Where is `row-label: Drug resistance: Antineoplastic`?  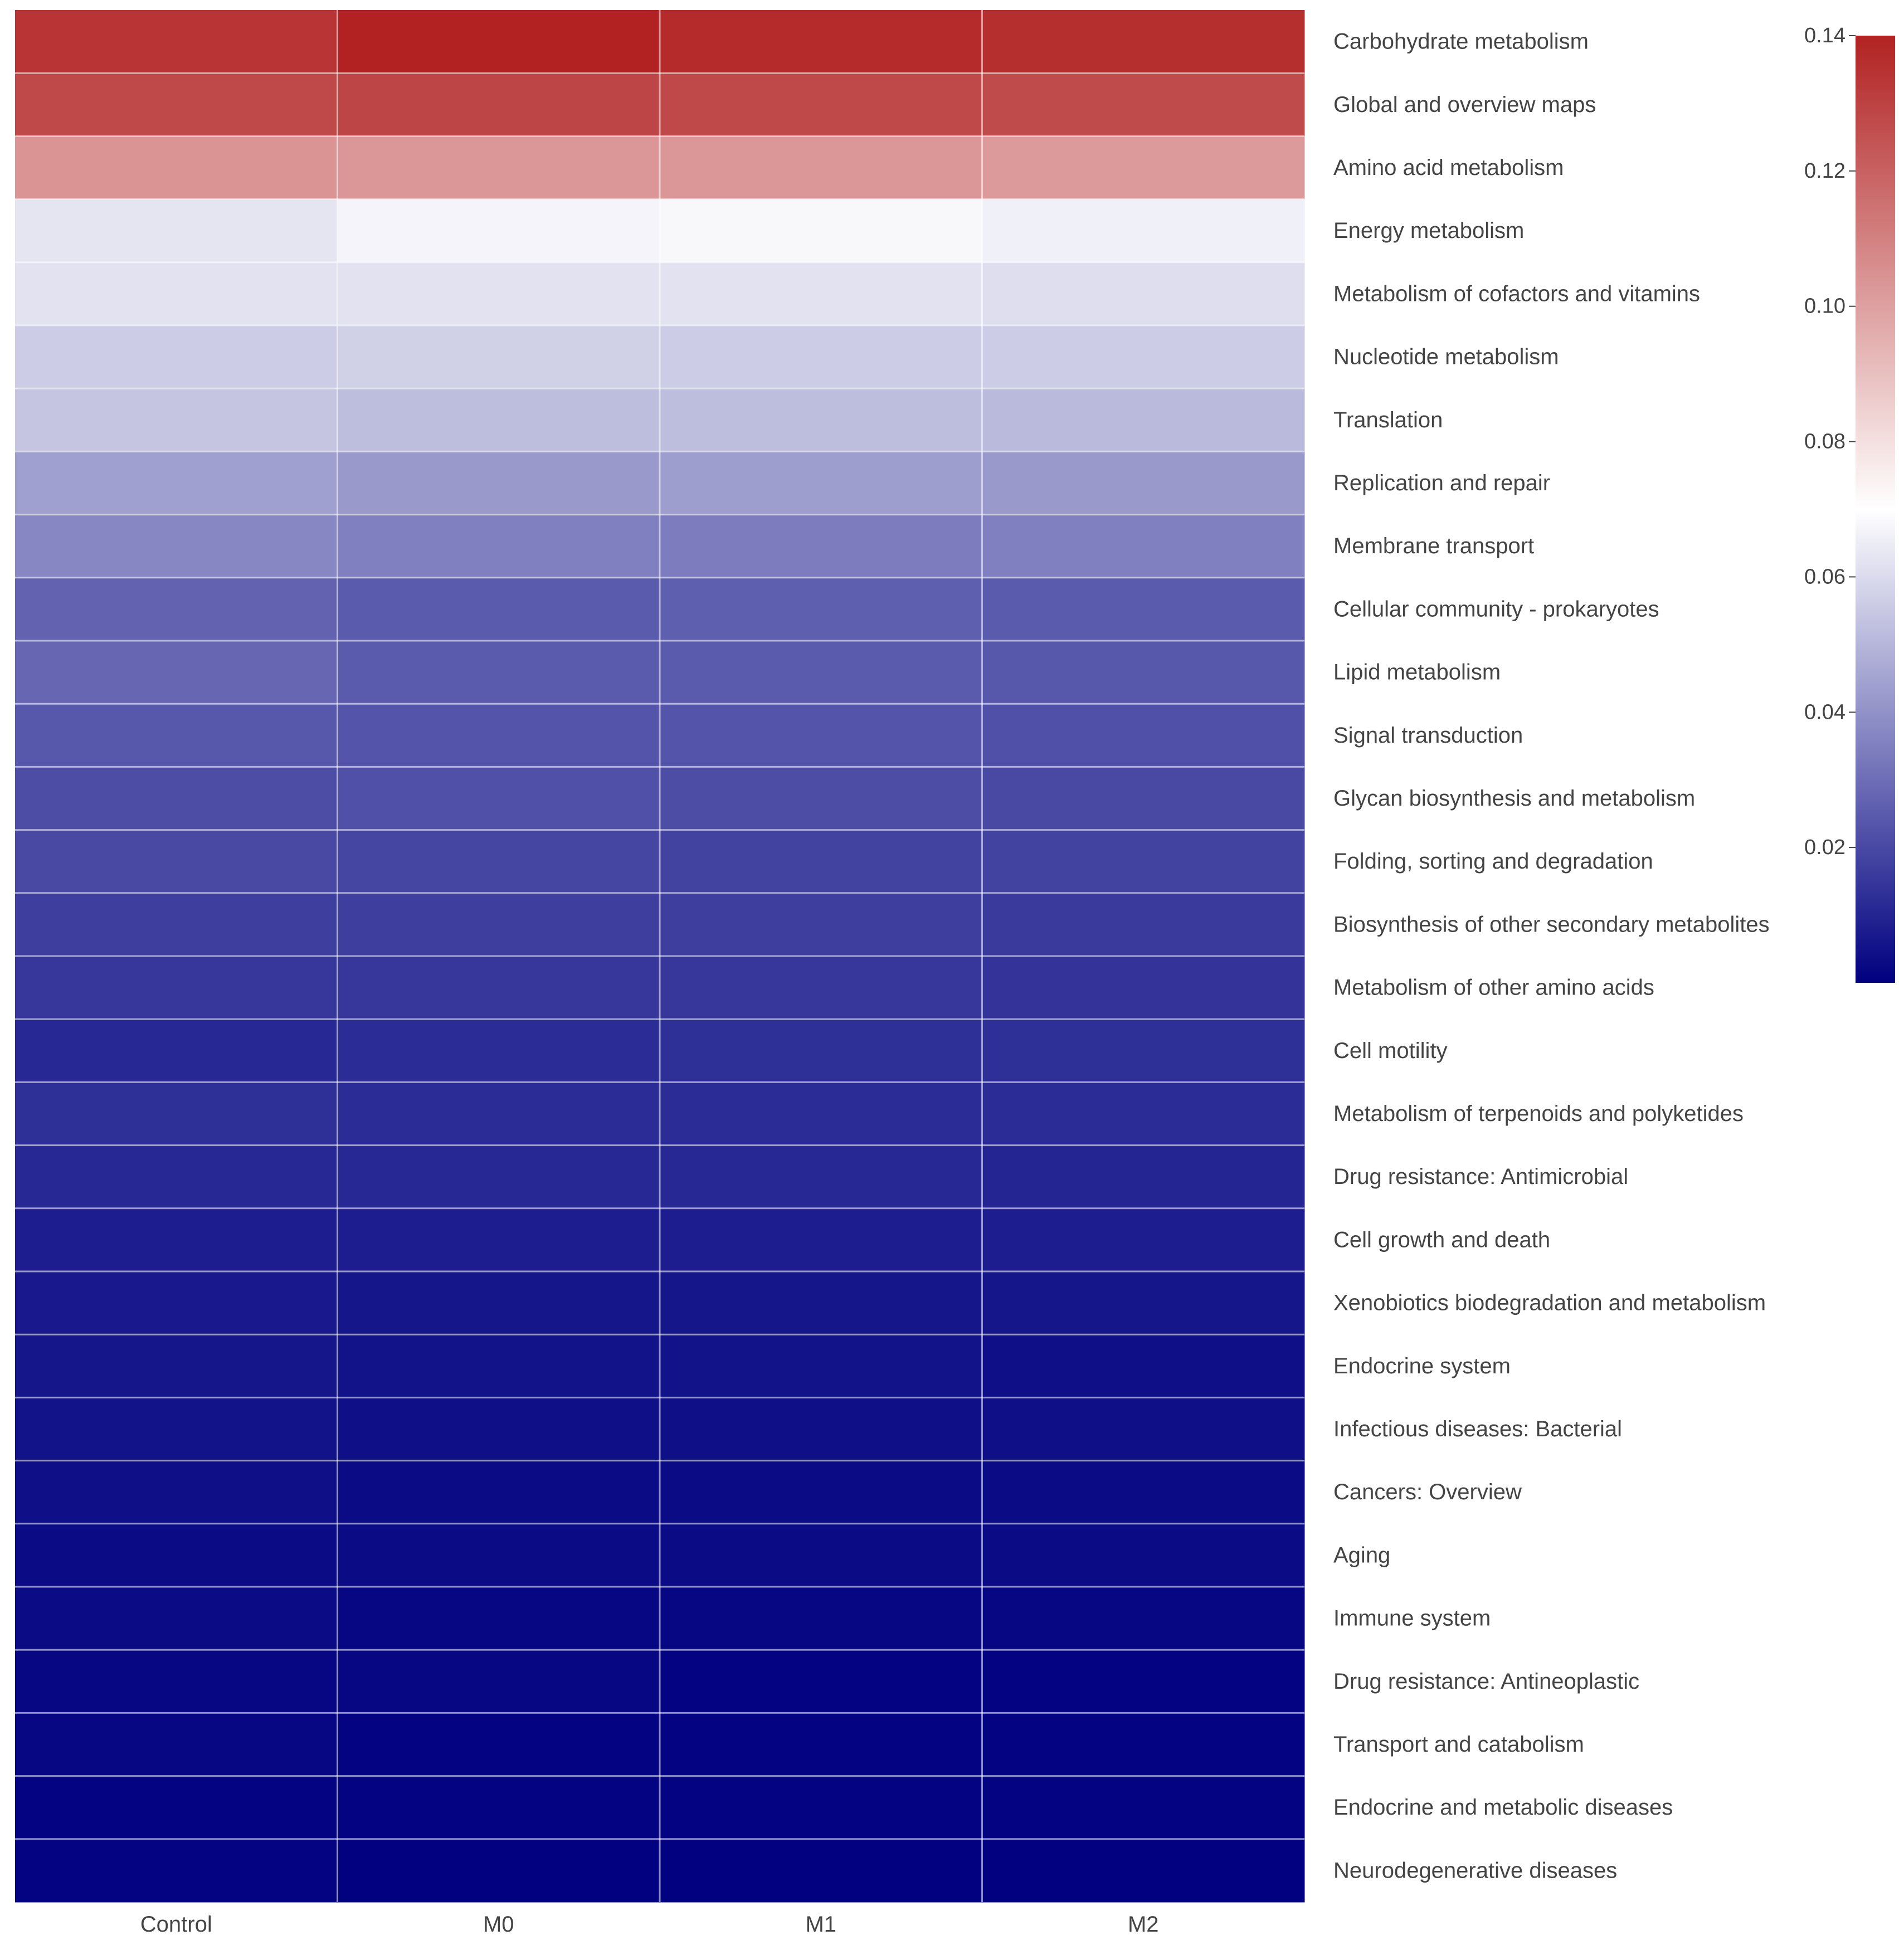 row-label: Drug resistance: Antineoplastic is located at coordinates (1486, 1681).